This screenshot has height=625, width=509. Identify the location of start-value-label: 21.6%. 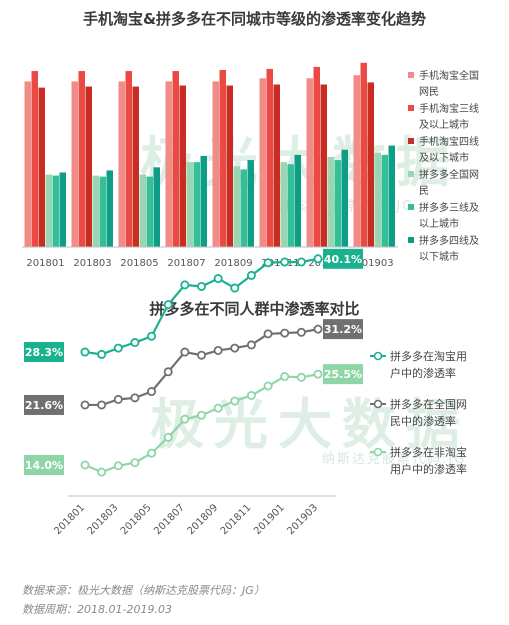
(44, 405).